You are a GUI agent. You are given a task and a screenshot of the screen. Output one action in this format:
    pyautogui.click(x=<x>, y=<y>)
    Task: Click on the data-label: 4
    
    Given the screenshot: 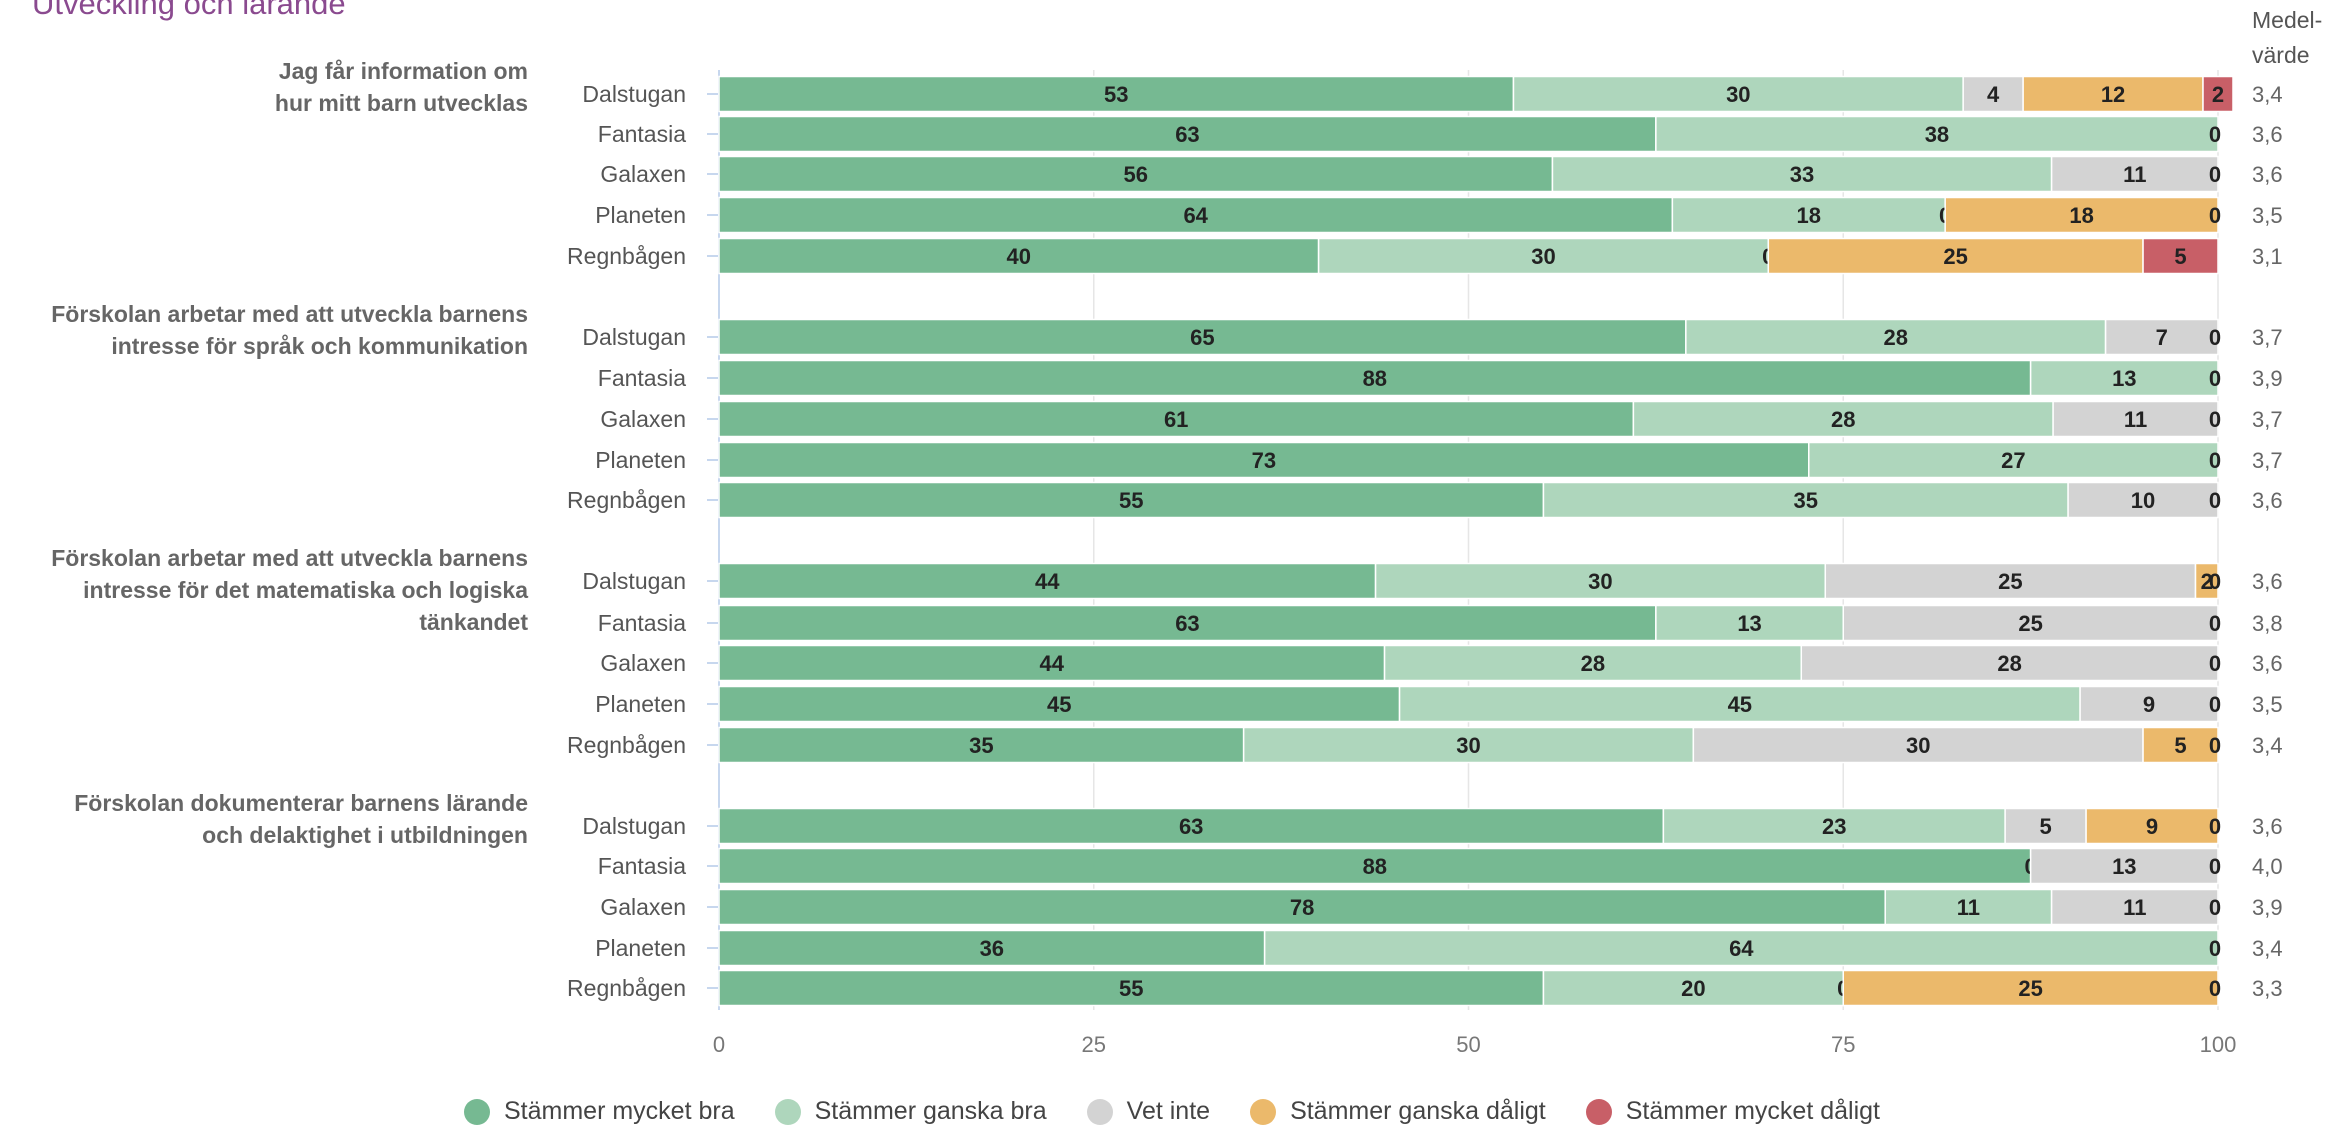 What is the action you would take?
    pyautogui.click(x=1993, y=94)
    